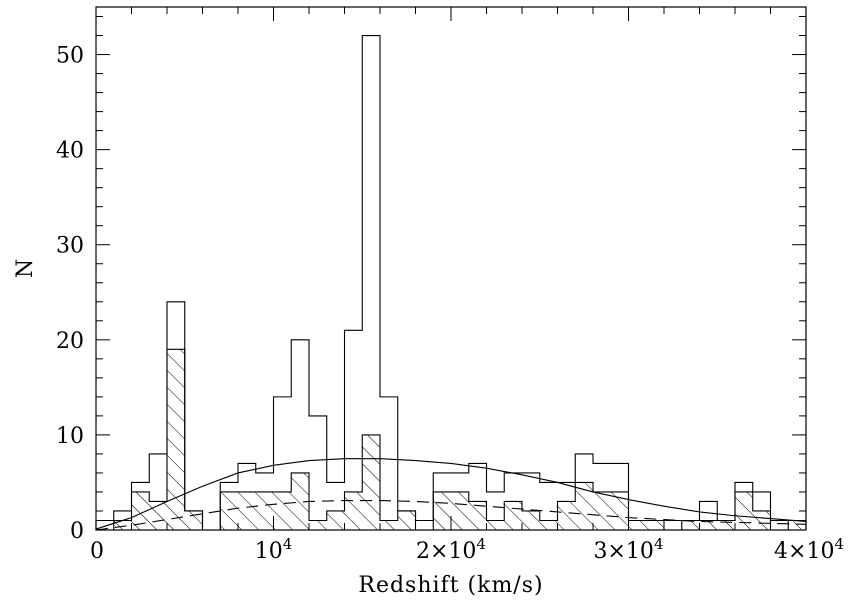 This screenshot has height=601, width=848. Describe the element at coordinates (70, 341) in the screenshot. I see `y-tick-label: 20` at that location.